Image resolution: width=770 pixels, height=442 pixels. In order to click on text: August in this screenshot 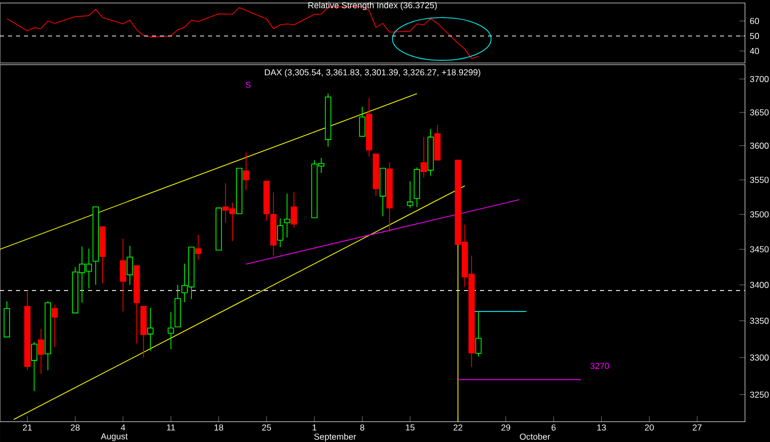, I will do `click(114, 437)`.